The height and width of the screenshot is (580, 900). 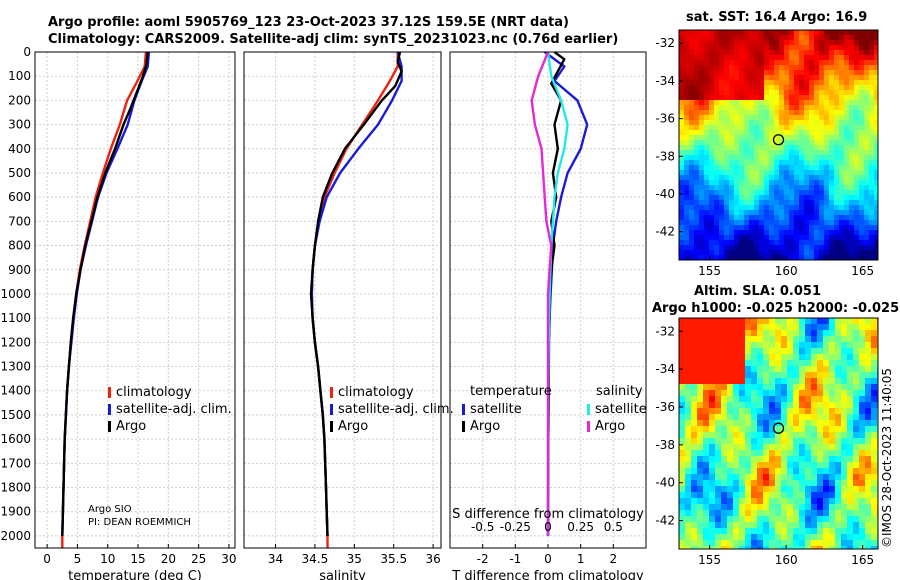 What do you see at coordinates (432, 559) in the screenshot?
I see `x-tick-label: 36` at bounding box center [432, 559].